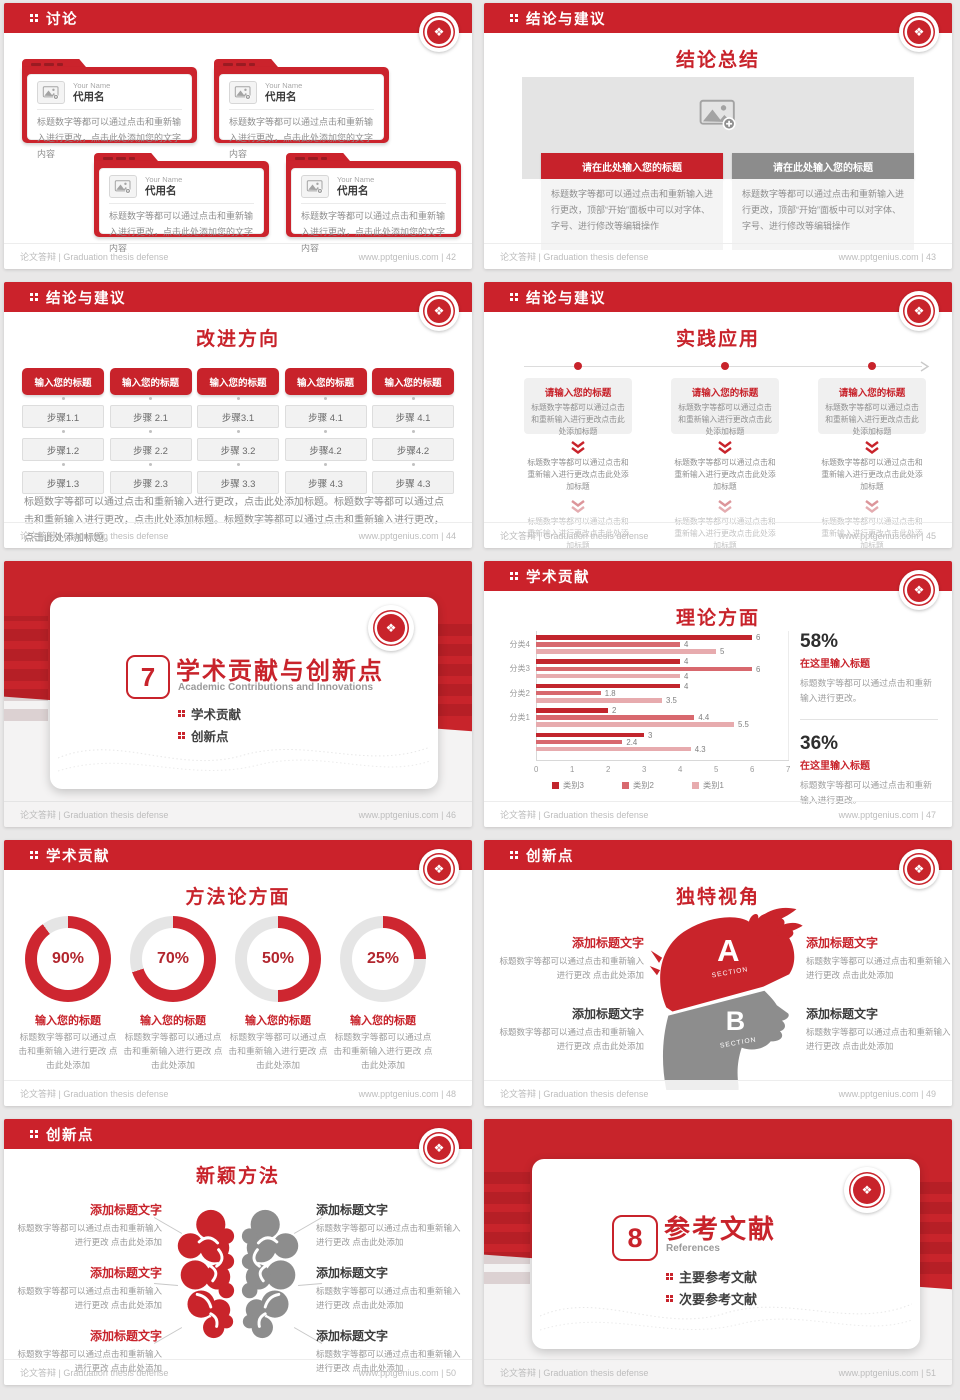  Describe the element at coordinates (238, 1134) in the screenshot. I see `slide-header-band: 创新点` at that location.